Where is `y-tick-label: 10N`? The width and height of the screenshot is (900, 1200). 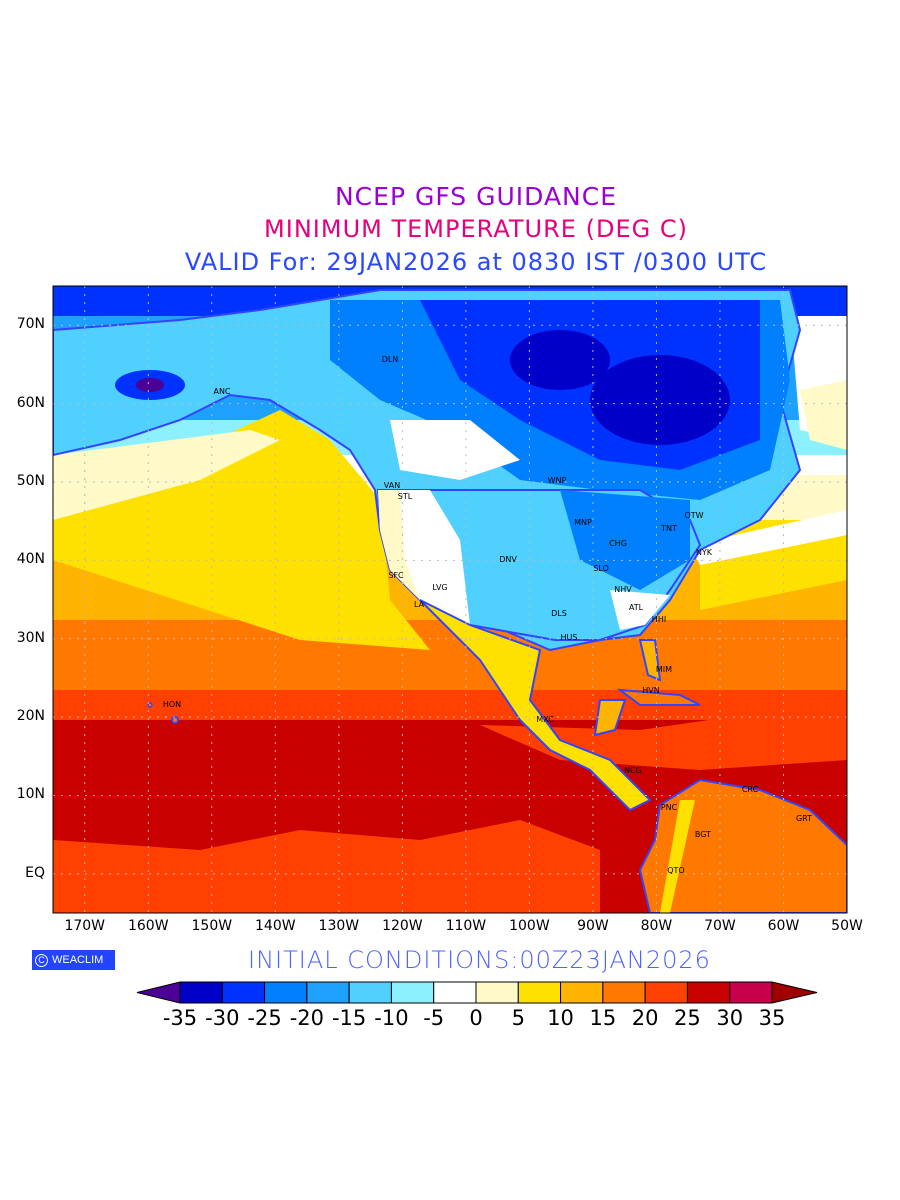 y-tick-label: 10N is located at coordinates (30, 794).